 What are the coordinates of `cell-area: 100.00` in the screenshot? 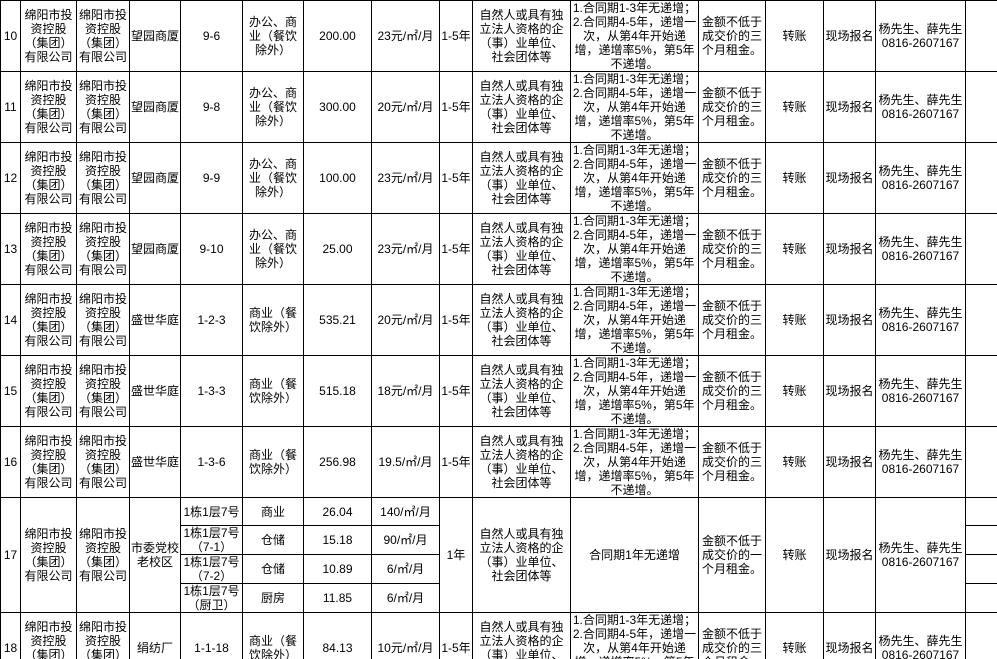 It's located at (337, 178).